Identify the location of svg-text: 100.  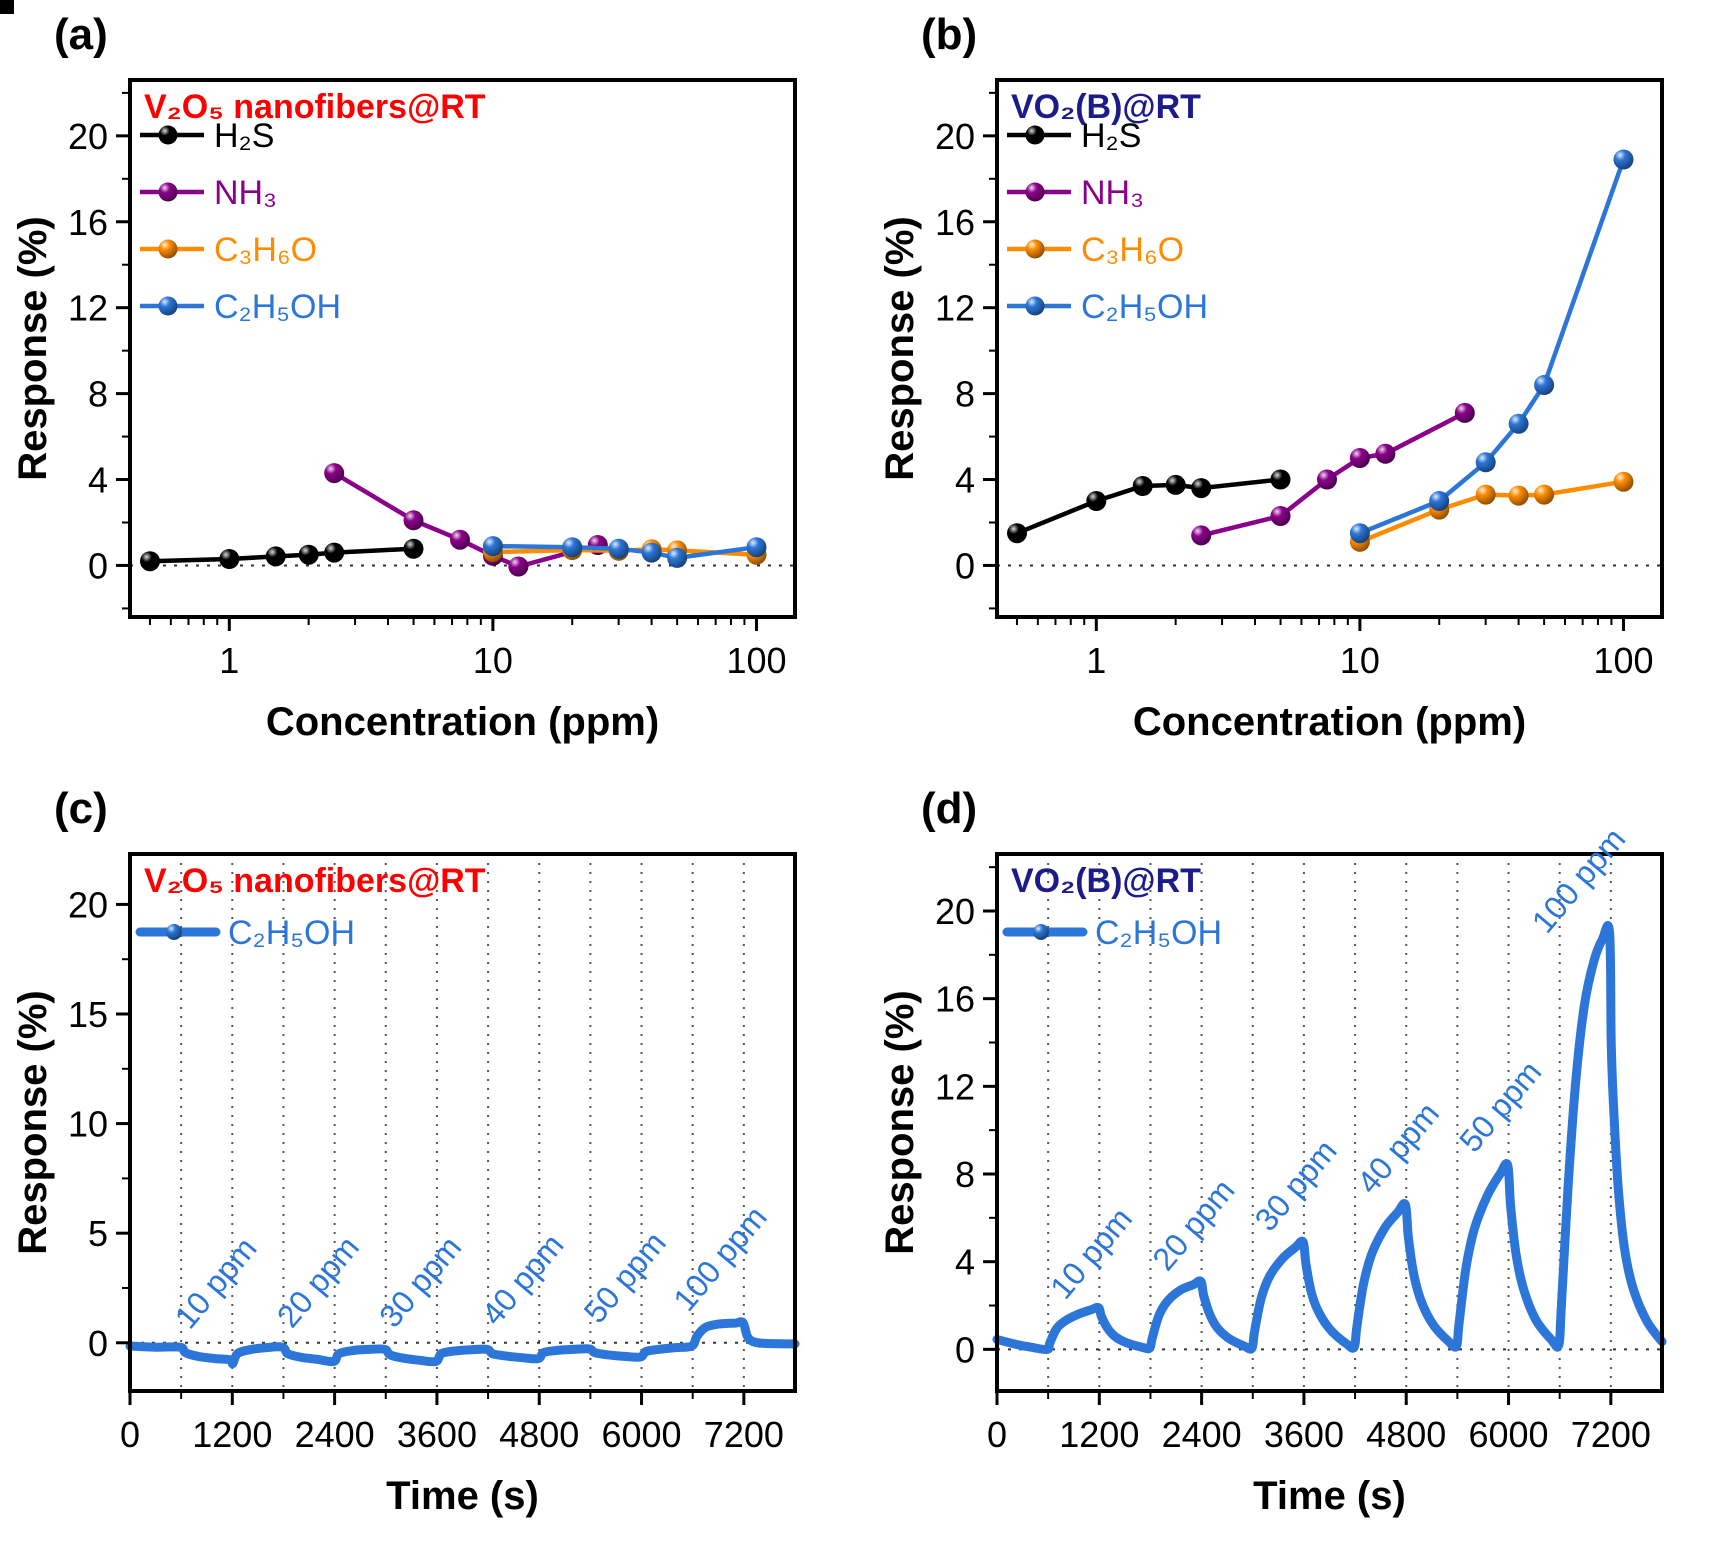
(1623, 660).